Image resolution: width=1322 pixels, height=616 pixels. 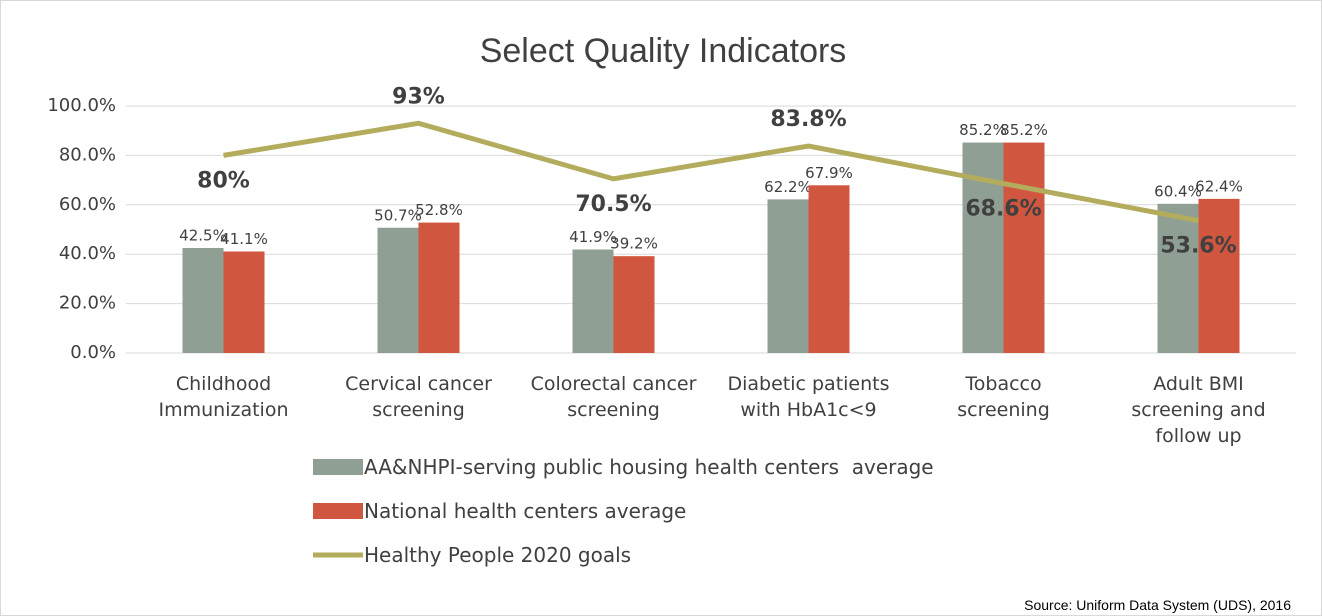 I want to click on data-label: 39.2%, so click(x=634, y=244).